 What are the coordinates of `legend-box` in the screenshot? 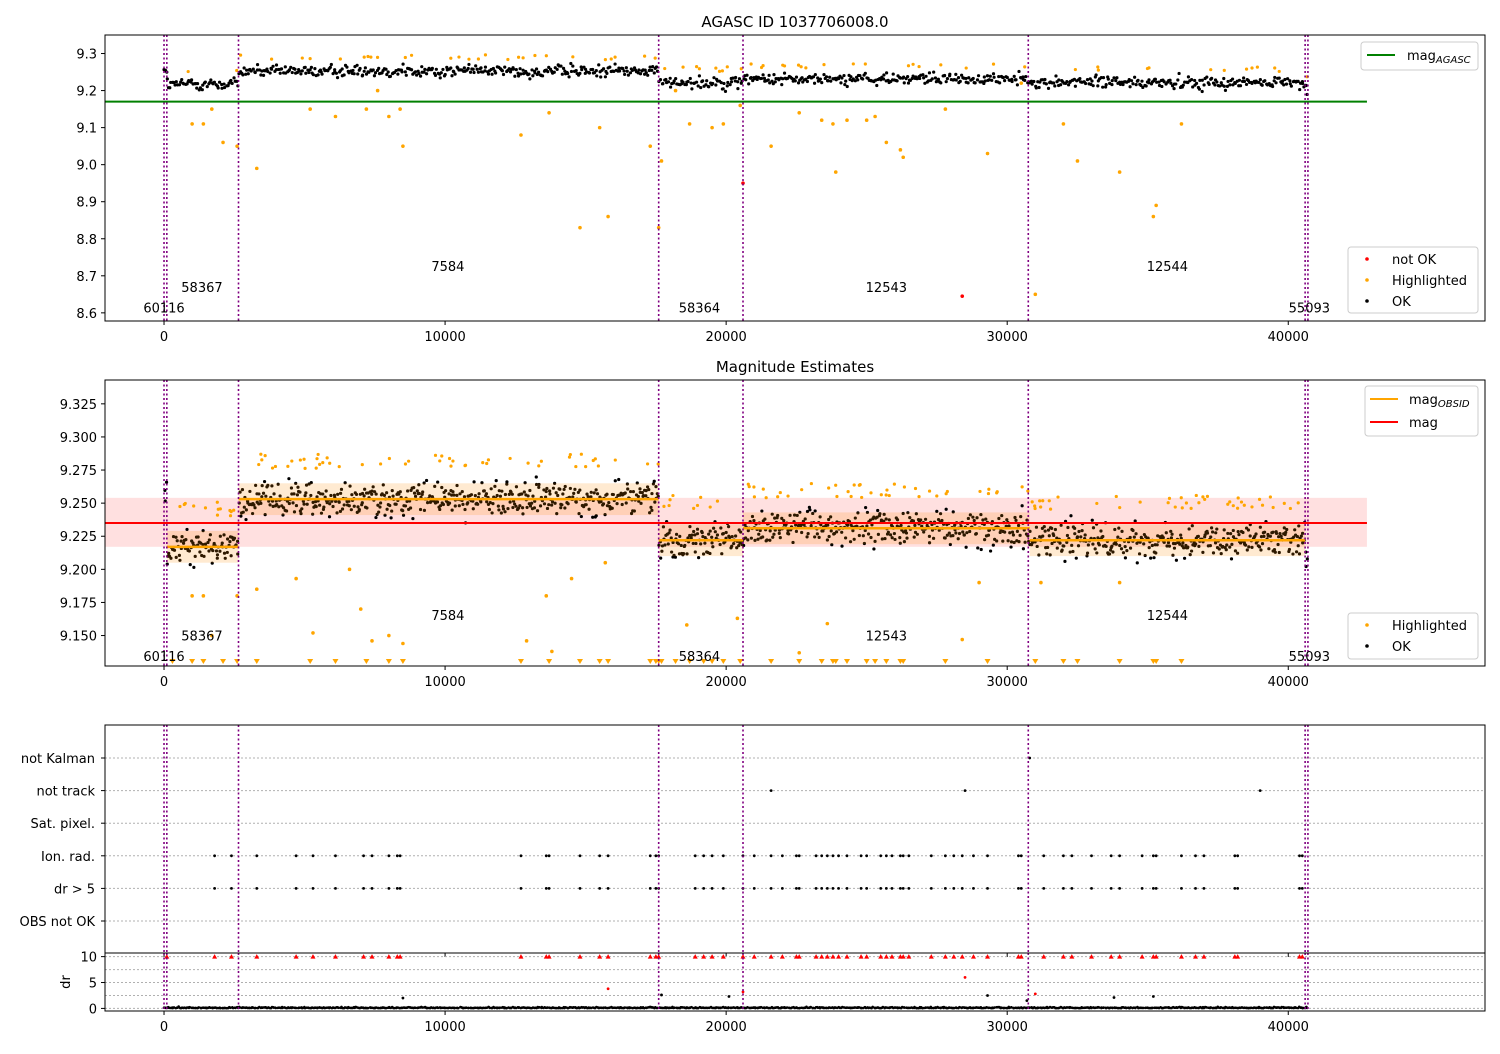 It's located at (1413, 280).